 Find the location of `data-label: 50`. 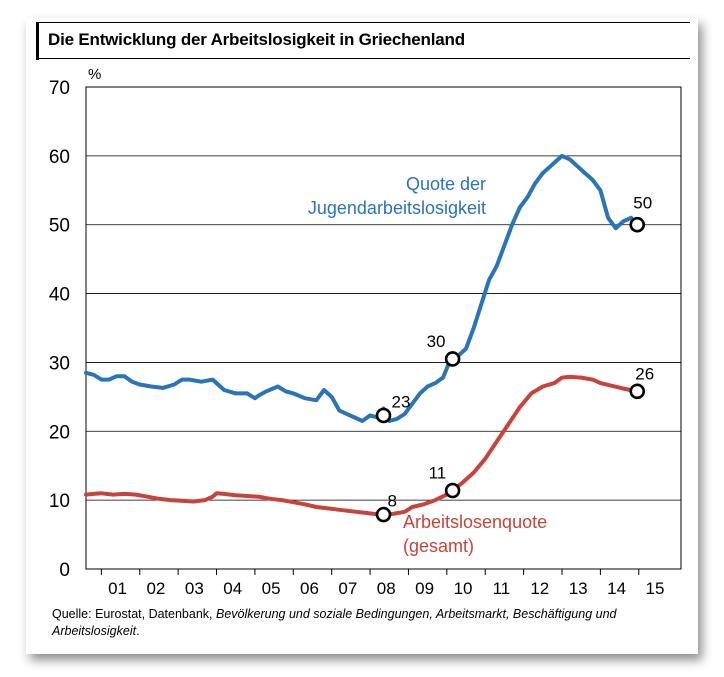

data-label: 50 is located at coordinates (642, 203).